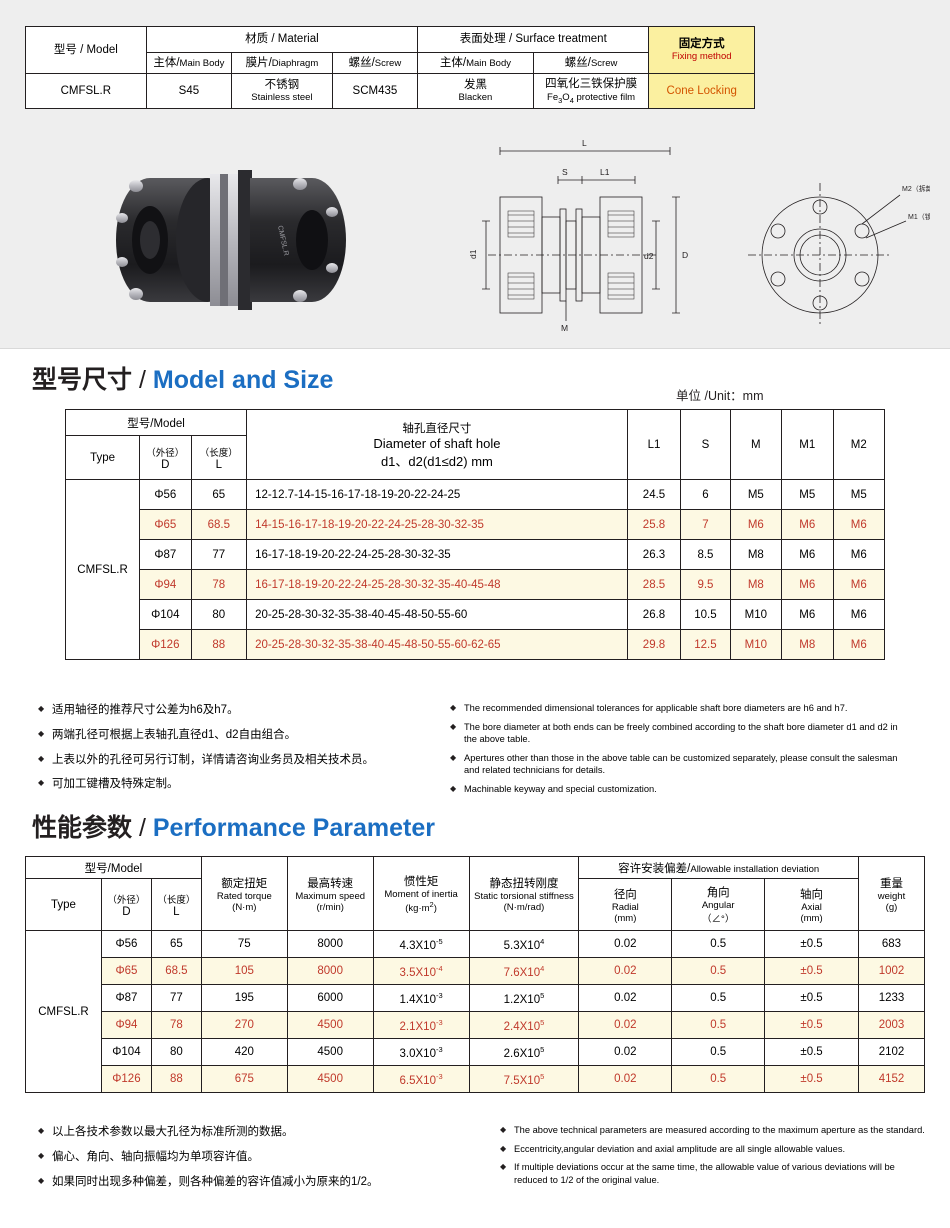 This screenshot has width=950, height=1228. I want to click on note-item: 上表以外的孔径可另行订制，详情请咨询业务员及相关技术员。, so click(238, 761).